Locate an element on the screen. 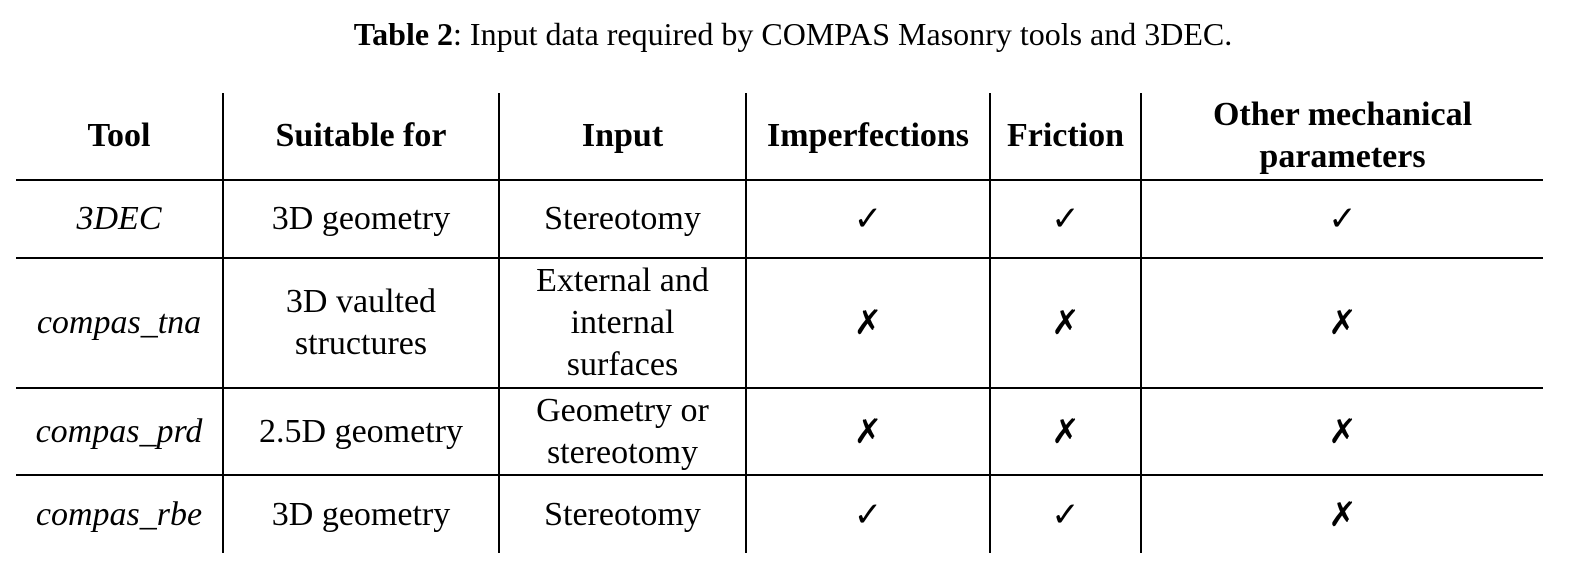  header-friction: Friction is located at coordinates (1065, 137).